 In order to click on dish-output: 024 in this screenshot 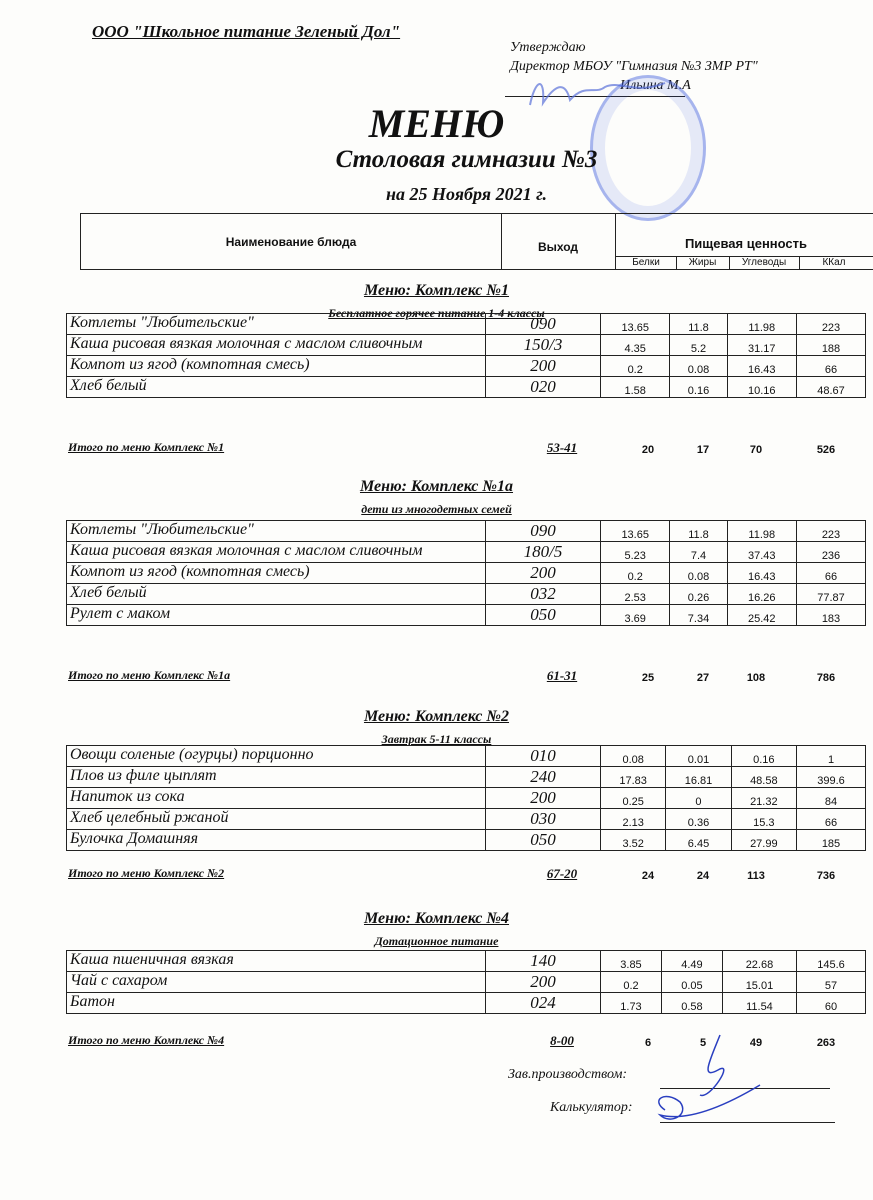, I will do `click(543, 1003)`.